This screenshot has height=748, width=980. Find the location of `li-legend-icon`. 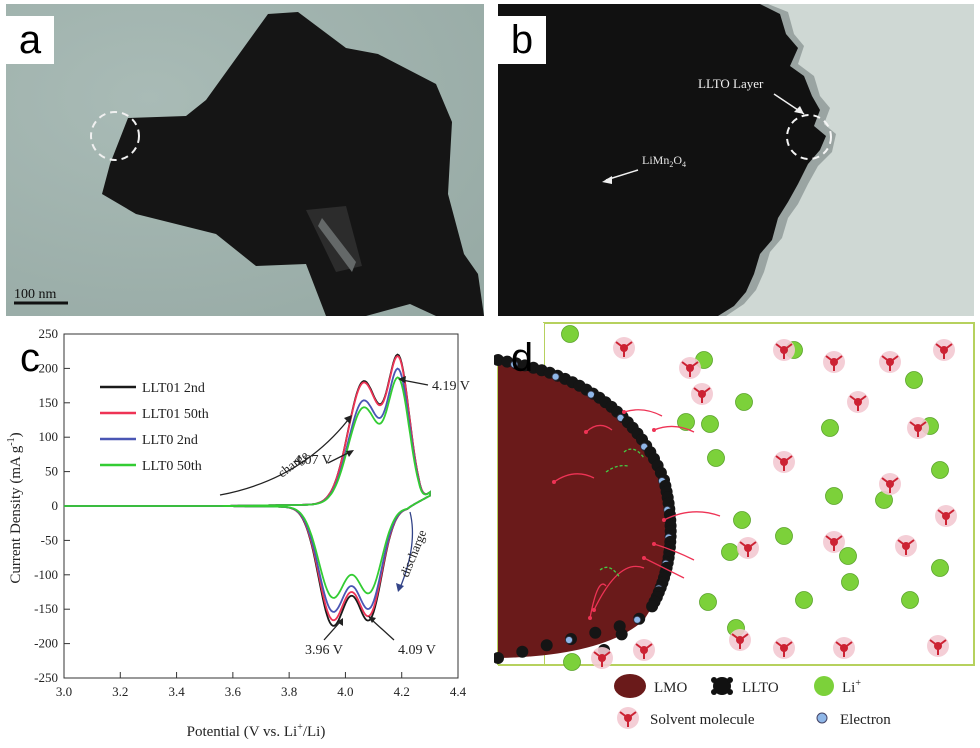

li-legend-icon is located at coordinates (824, 686).